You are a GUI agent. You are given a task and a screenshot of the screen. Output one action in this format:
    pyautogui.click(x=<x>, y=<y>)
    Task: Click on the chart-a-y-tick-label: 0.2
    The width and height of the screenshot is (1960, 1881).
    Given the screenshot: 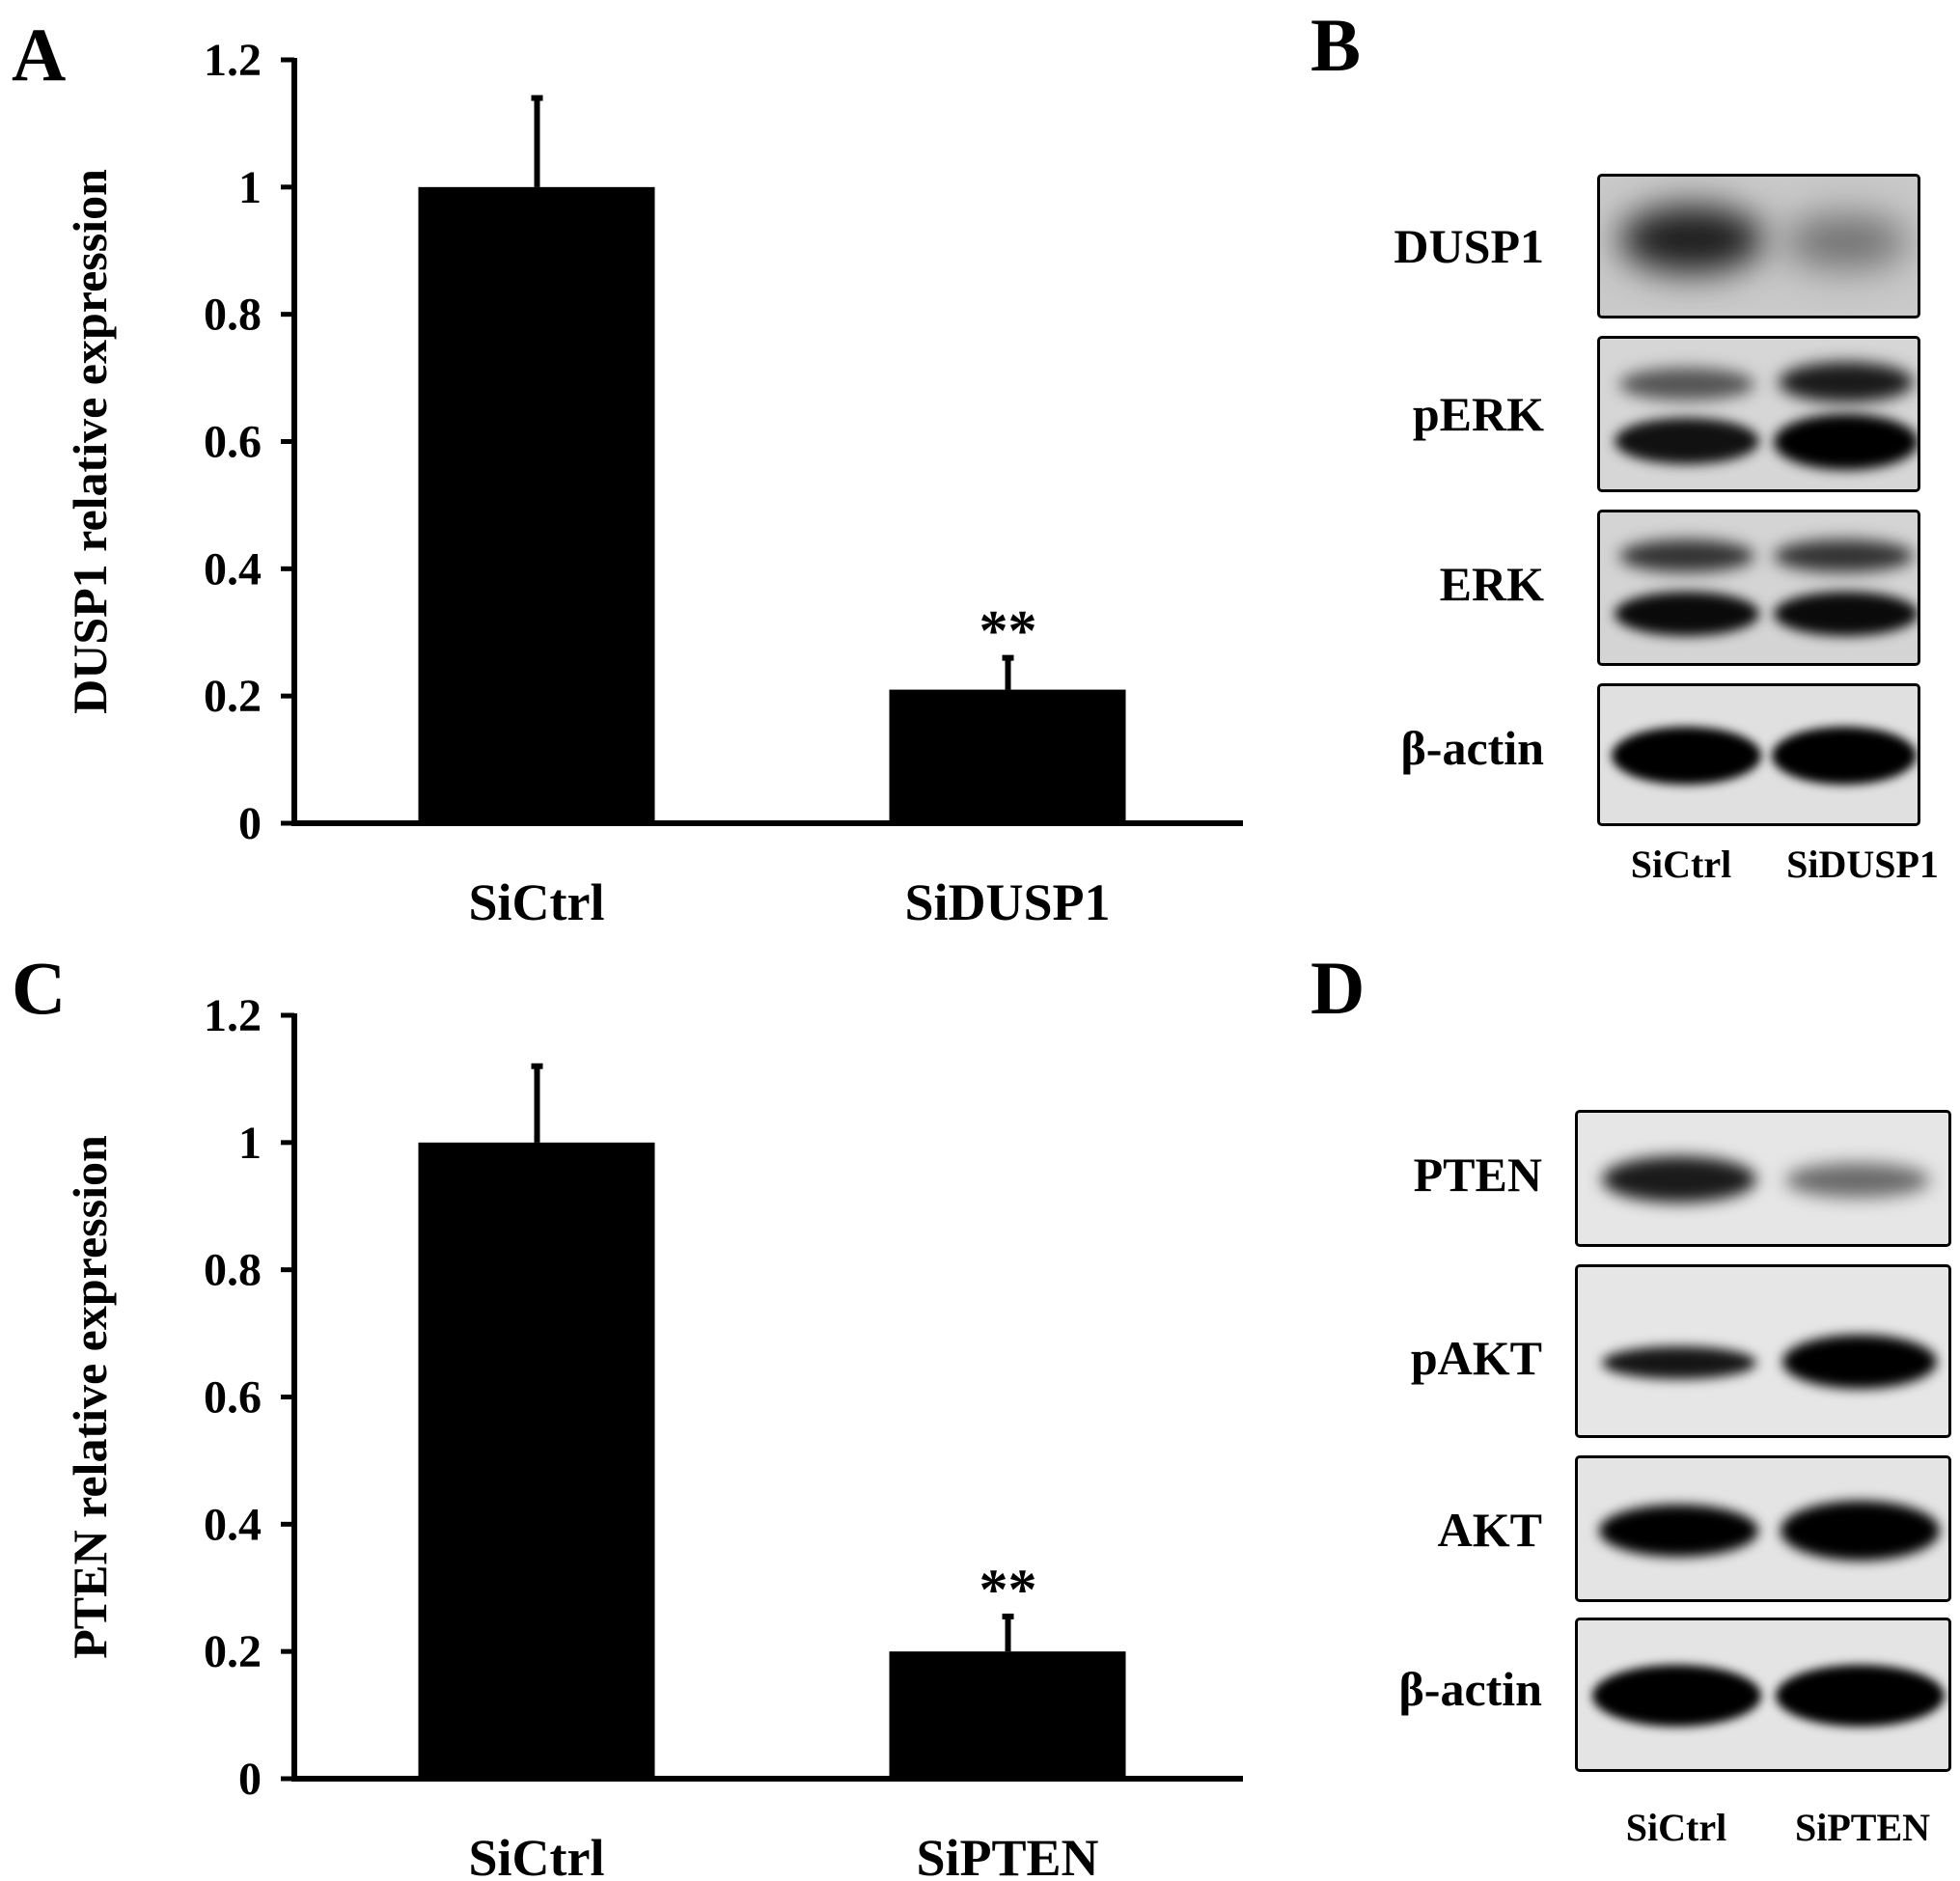 What is the action you would take?
    pyautogui.click(x=233, y=696)
    